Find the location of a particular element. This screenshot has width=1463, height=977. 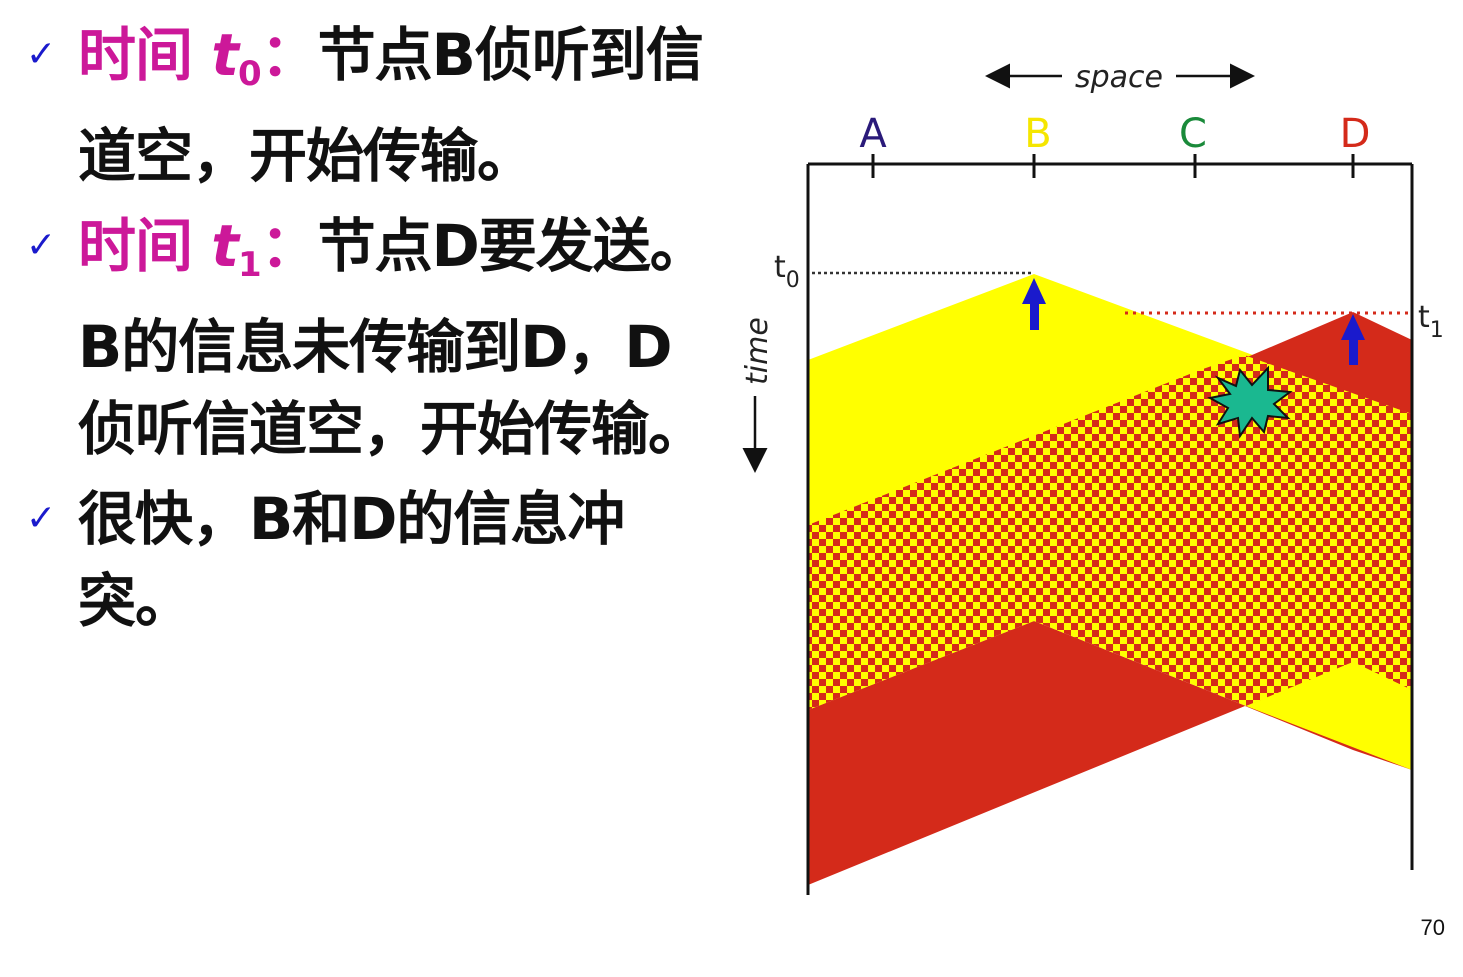

time-variable: t1 is located at coordinates (236, 248).